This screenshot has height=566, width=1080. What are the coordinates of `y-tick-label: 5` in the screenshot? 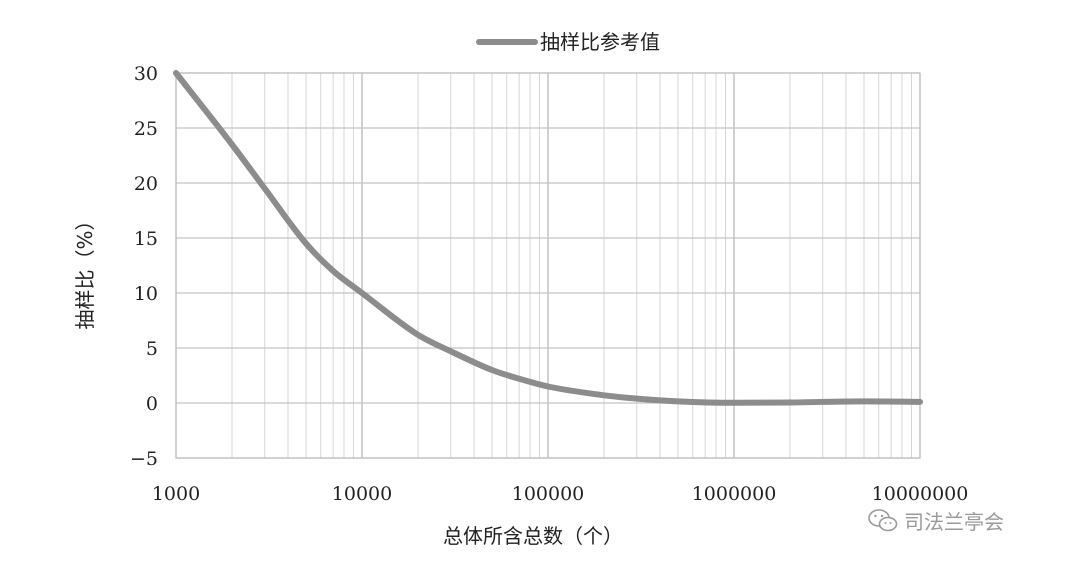 It's located at (152, 349).